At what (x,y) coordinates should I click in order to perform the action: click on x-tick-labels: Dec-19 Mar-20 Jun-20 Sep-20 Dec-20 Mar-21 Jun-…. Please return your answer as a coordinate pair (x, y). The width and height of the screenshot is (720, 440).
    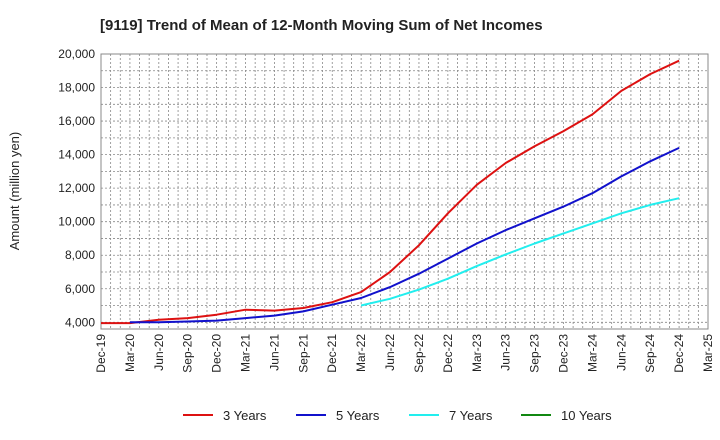
    Looking at the image, I should click on (404, 353).